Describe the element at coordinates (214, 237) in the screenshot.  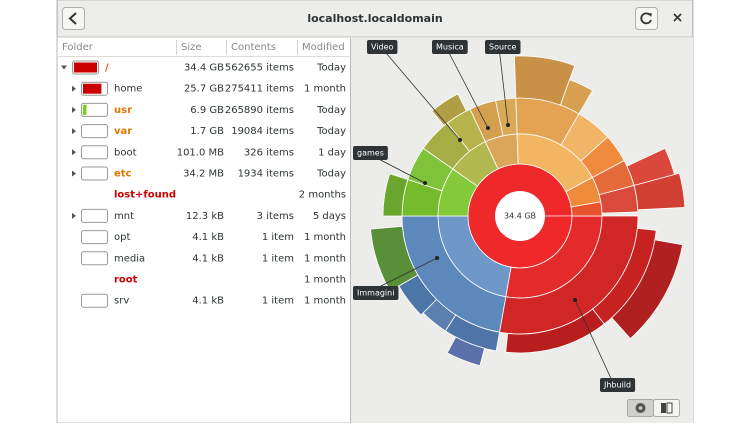
I see `folder-row: opt 4.1 kB 1 item 1 month` at that location.